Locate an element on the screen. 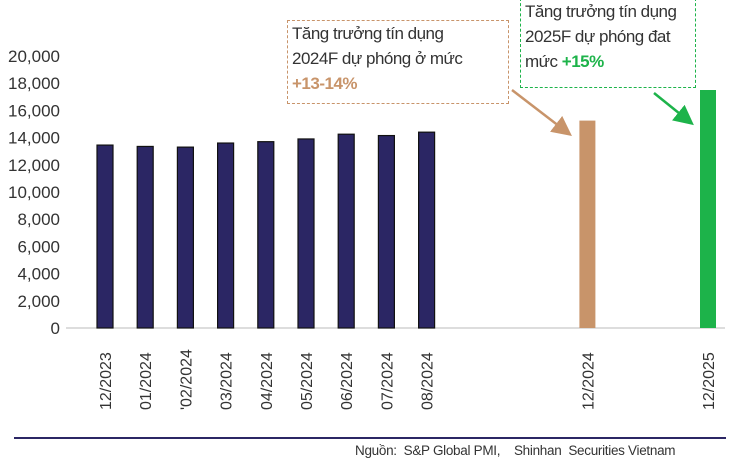  x-tick-label: 04/2024 is located at coordinates (267, 381).